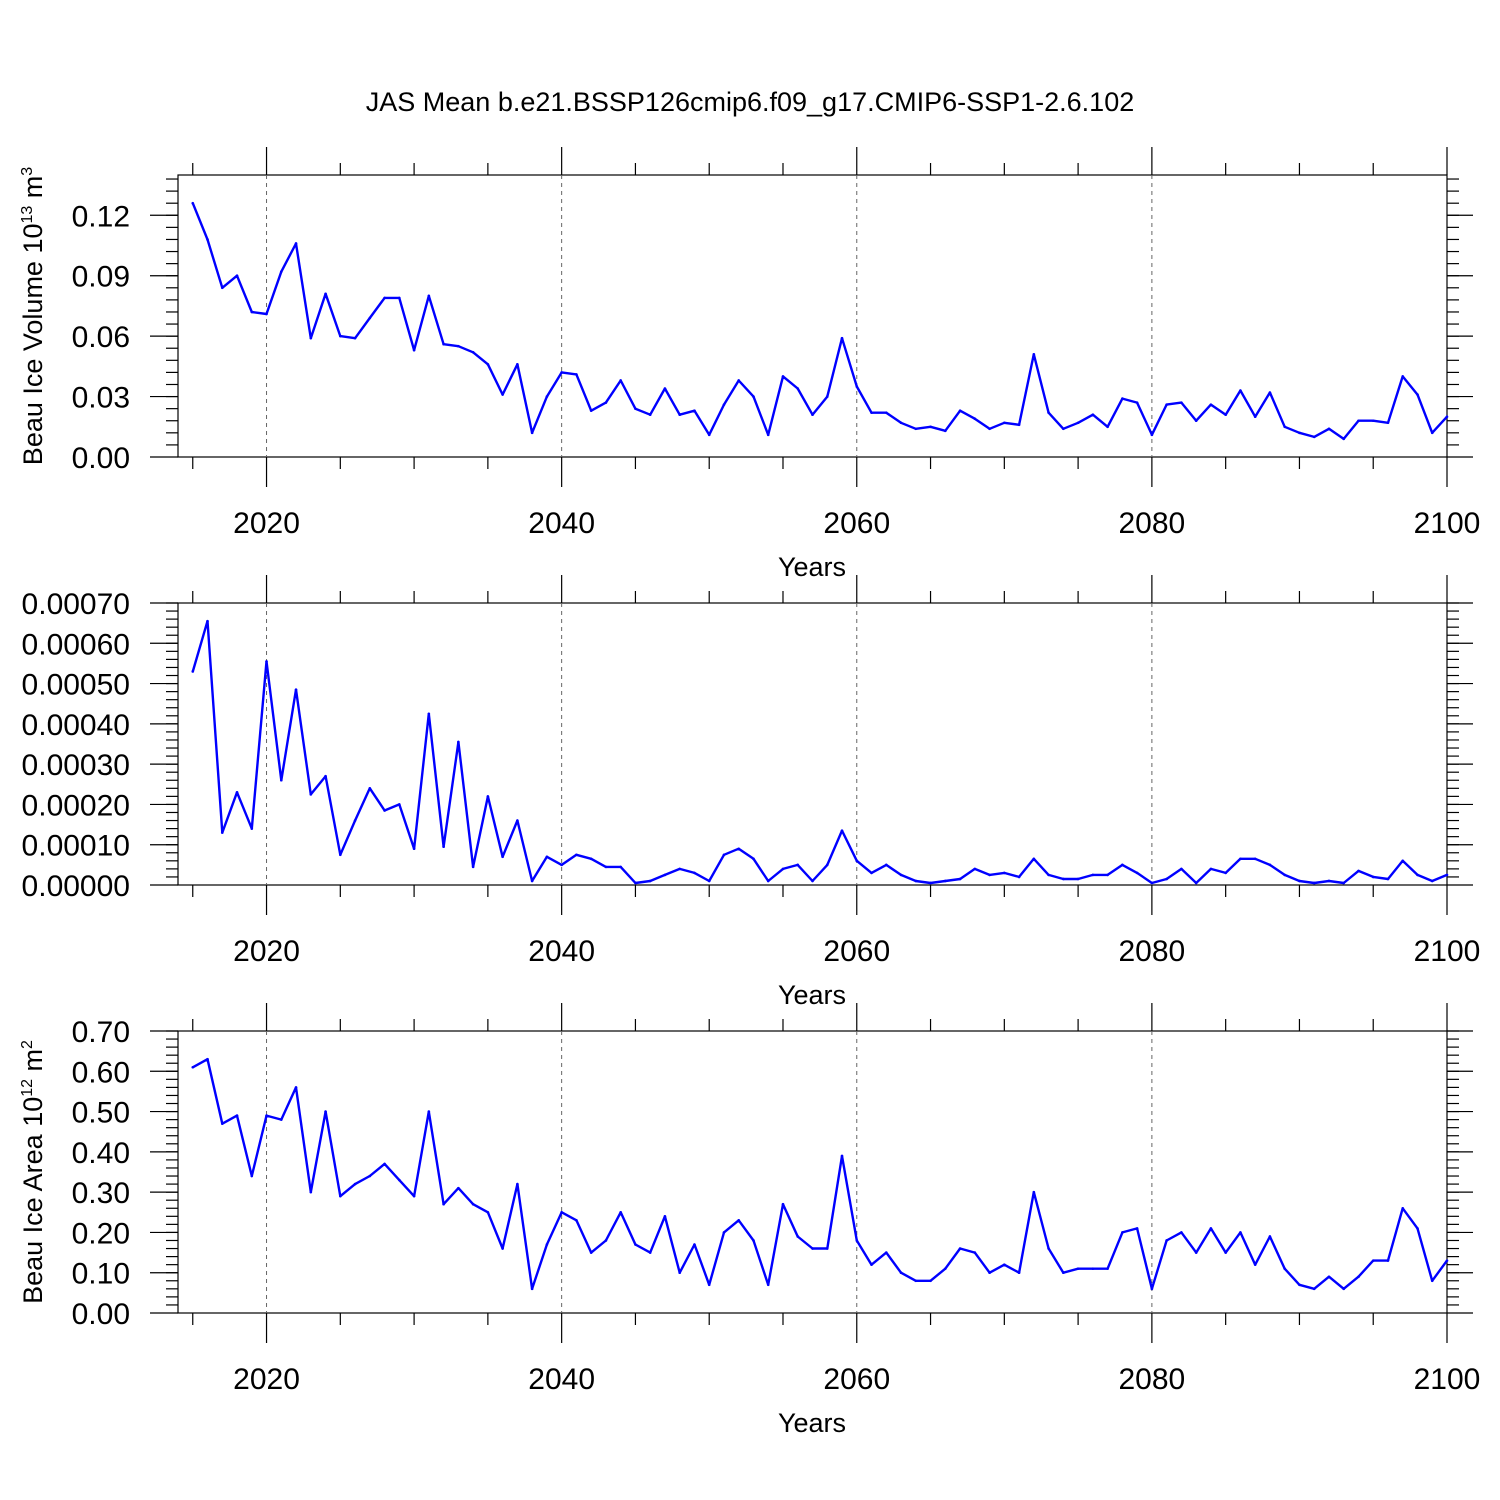 The width and height of the screenshot is (1500, 1500). Describe the element at coordinates (101, 458) in the screenshot. I see `y-tick-label: 0.00` at that location.